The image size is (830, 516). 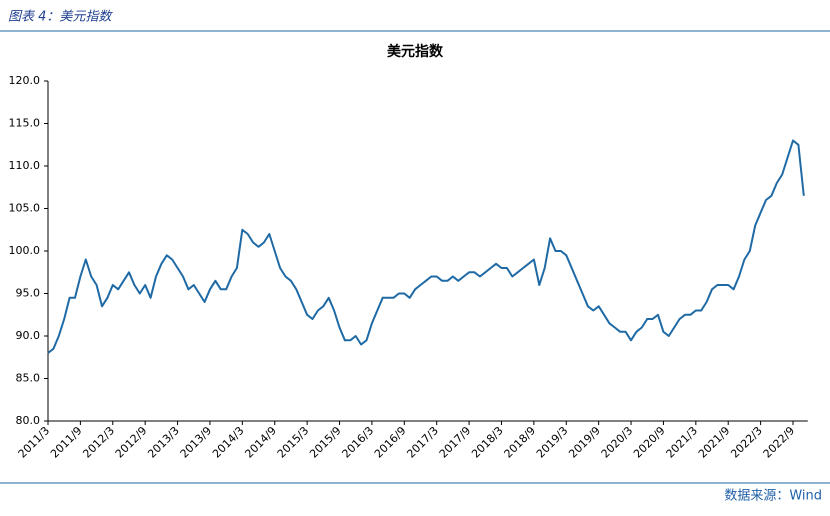 I want to click on x-tick-label: 2022/9, so click(x=779, y=442).